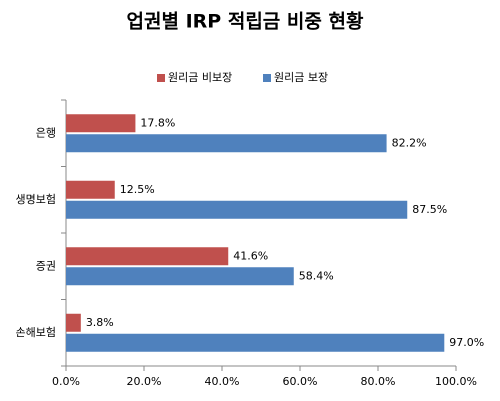  What do you see at coordinates (378, 381) in the screenshot?
I see `x-tick-label: 80.0%` at bounding box center [378, 381].